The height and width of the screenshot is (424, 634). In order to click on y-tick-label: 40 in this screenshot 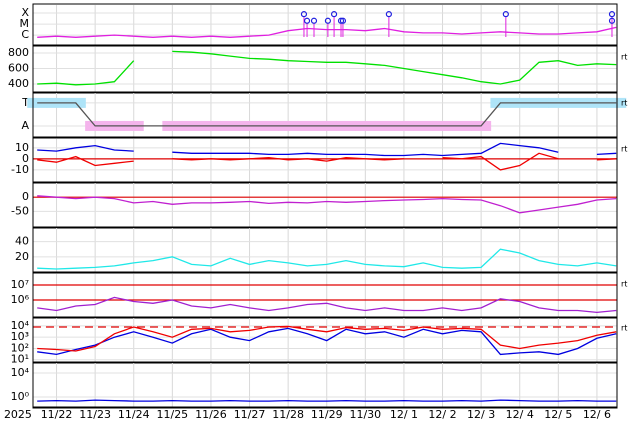, I will do `click(22, 241)`.